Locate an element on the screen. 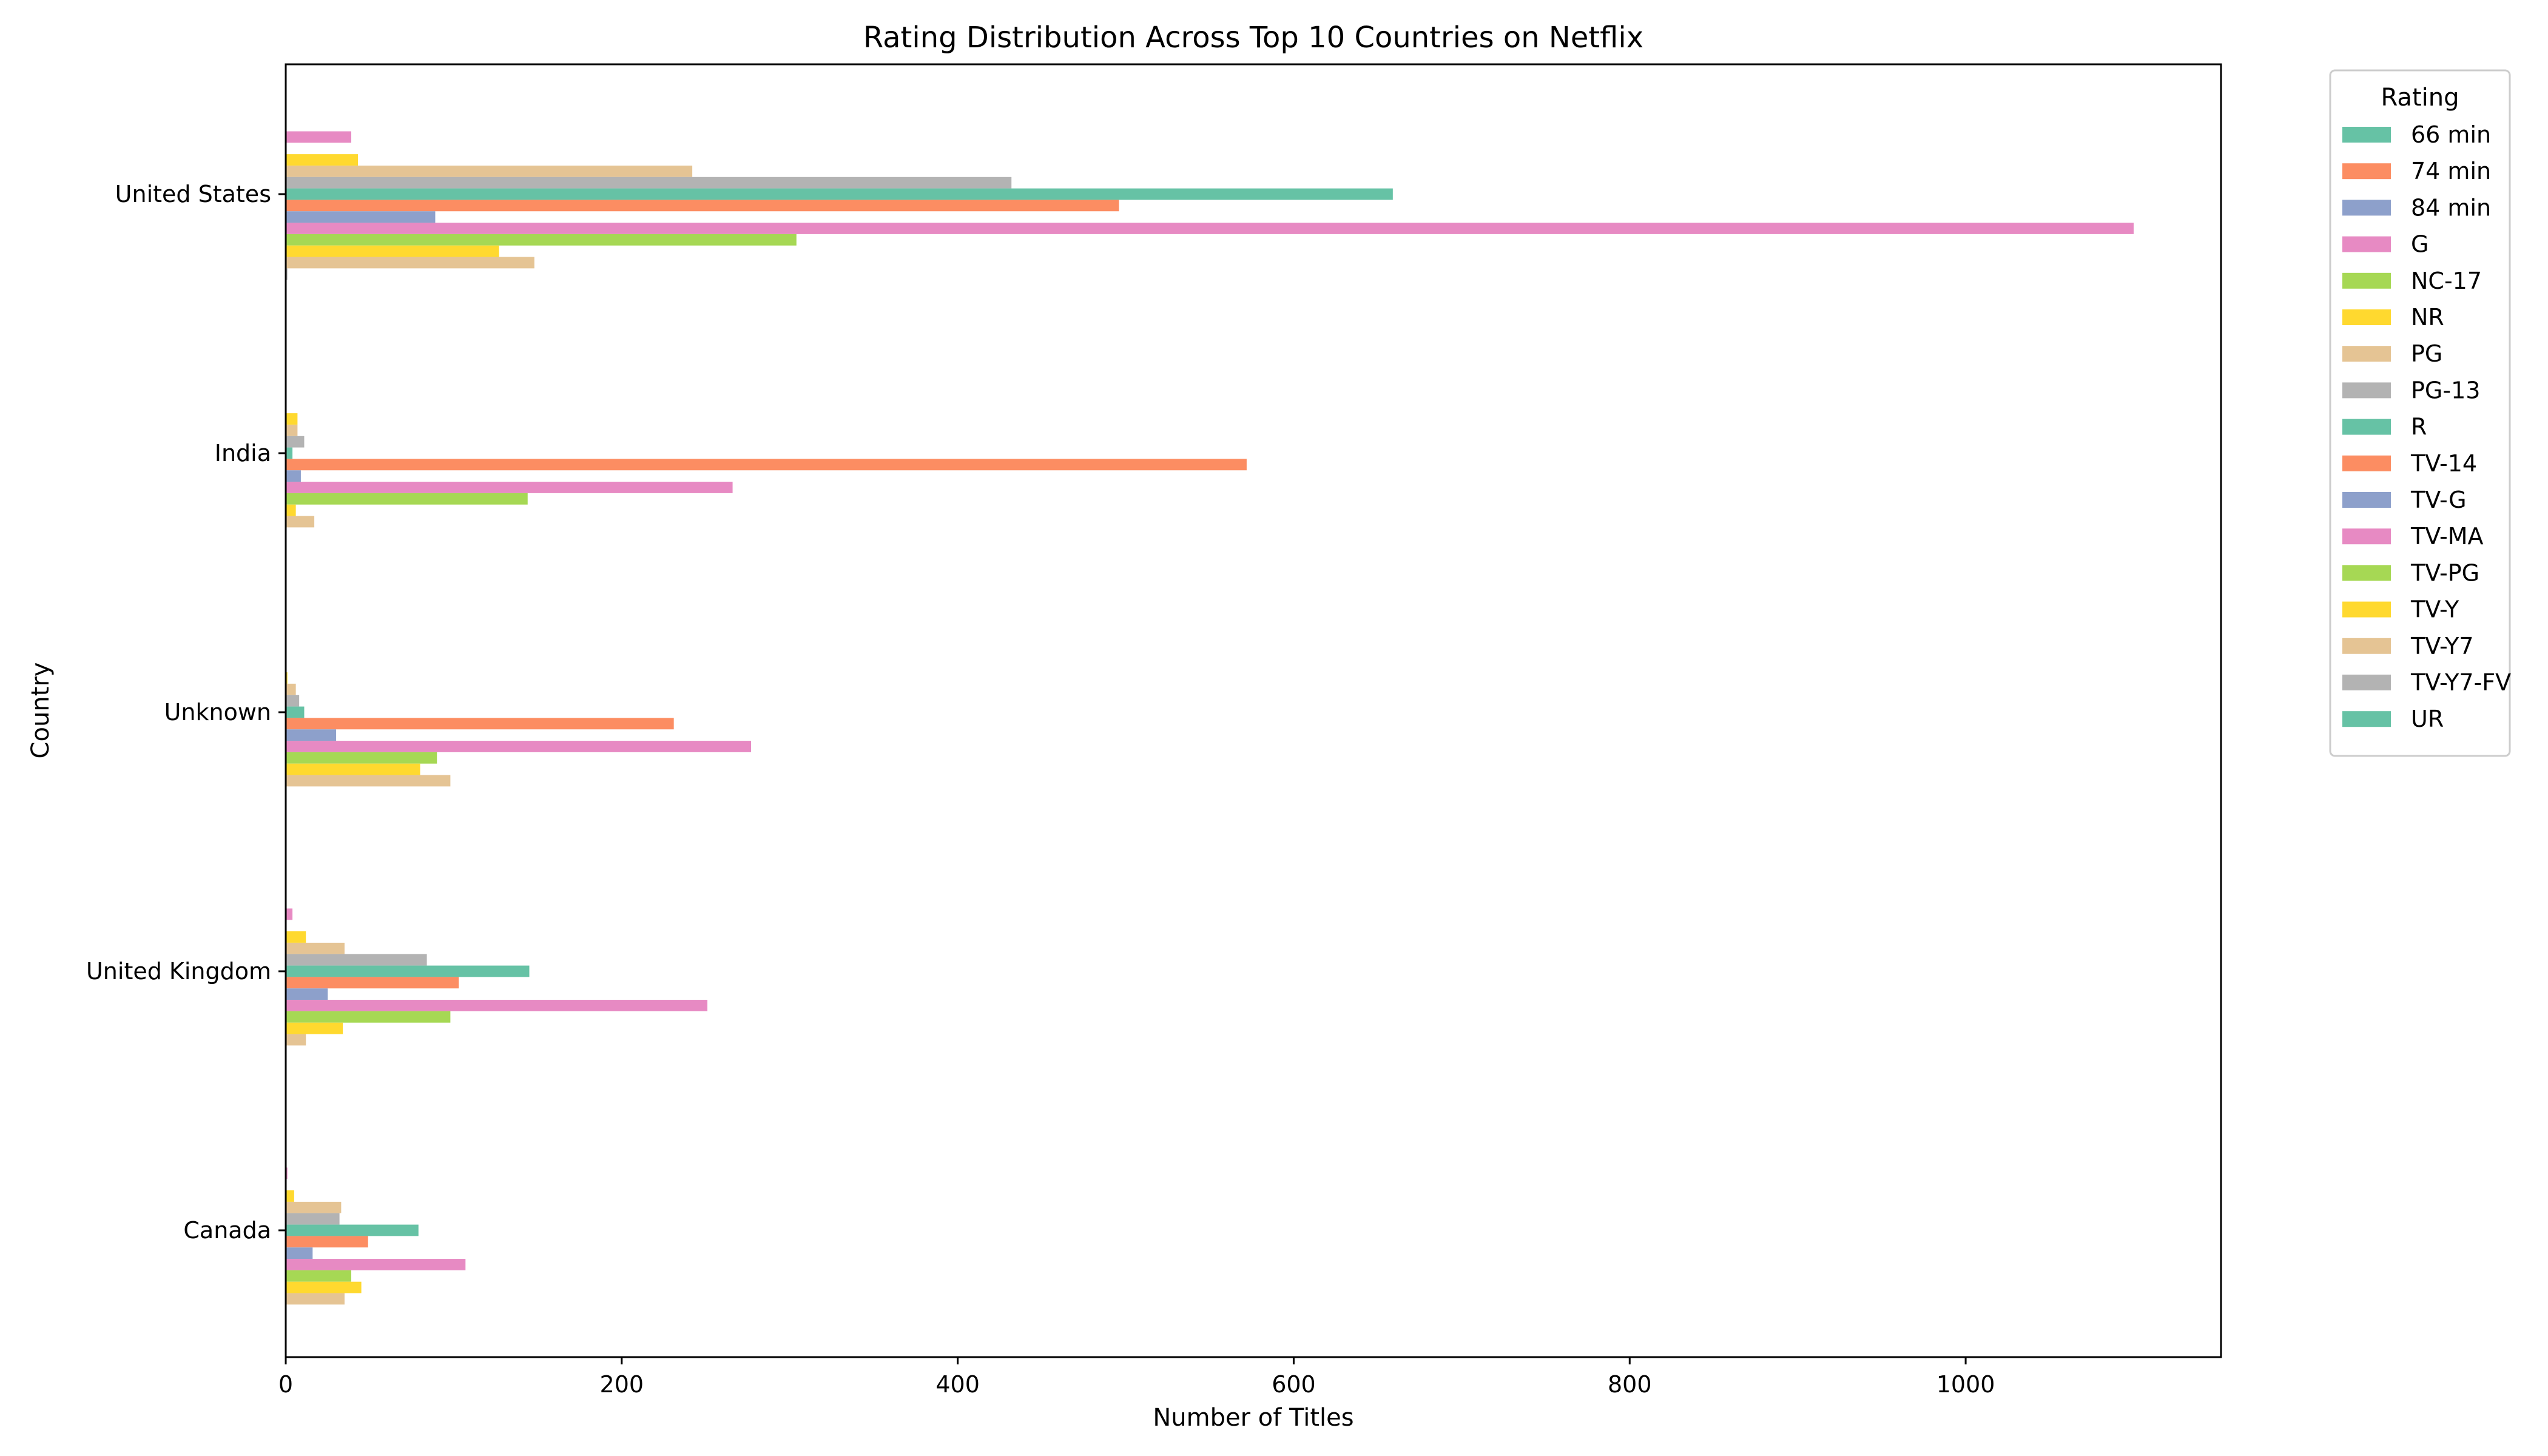 The height and width of the screenshot is (1456, 2548). x-tick-label-200: 200 is located at coordinates (622, 1384).